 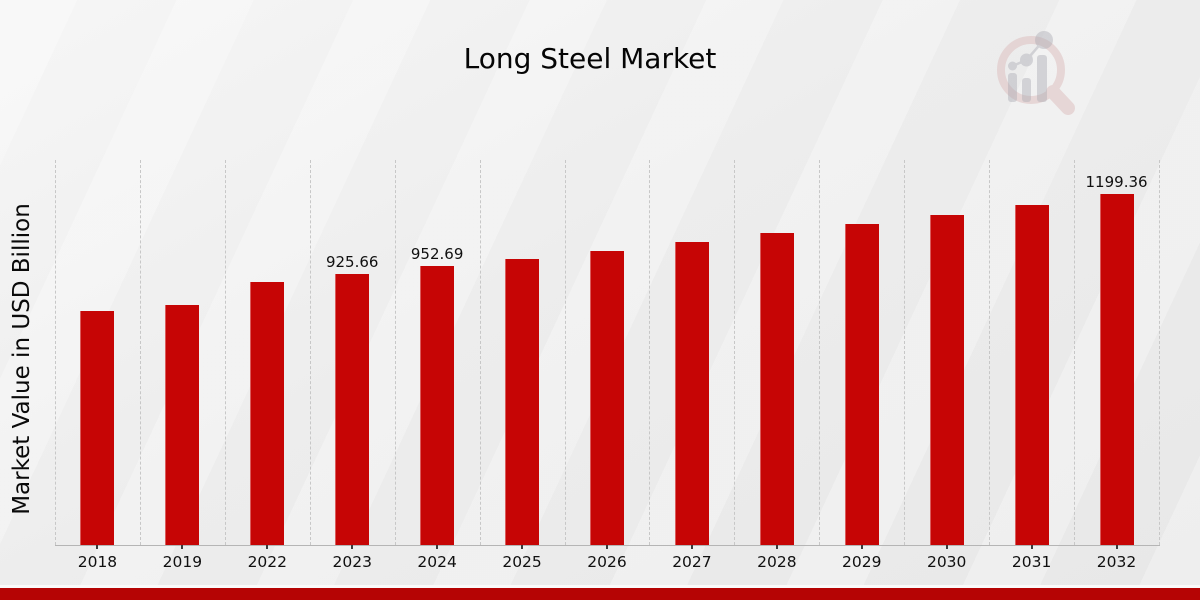 What do you see at coordinates (97, 562) in the screenshot?
I see `x-tick-label-2018: 2018` at bounding box center [97, 562].